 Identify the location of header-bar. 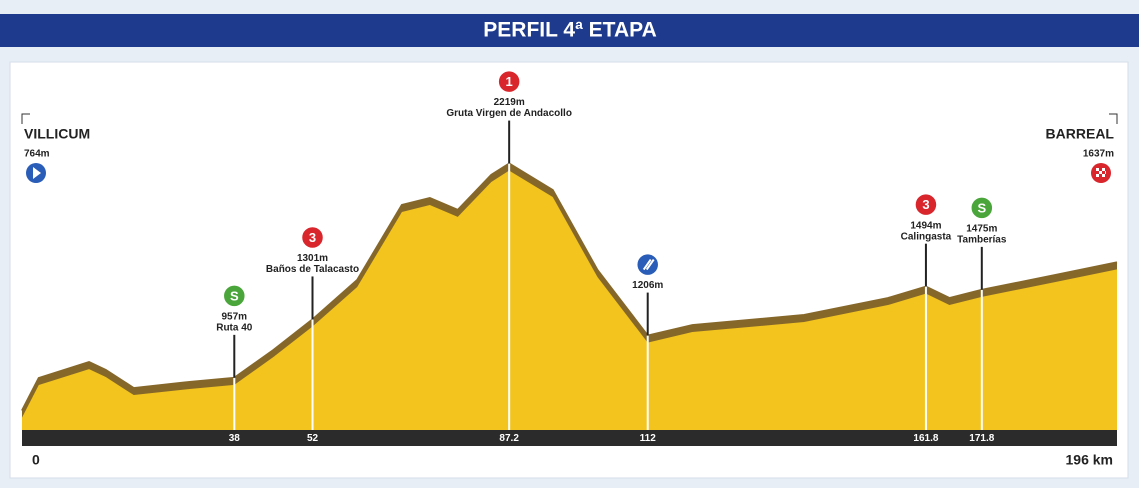
(569, 30).